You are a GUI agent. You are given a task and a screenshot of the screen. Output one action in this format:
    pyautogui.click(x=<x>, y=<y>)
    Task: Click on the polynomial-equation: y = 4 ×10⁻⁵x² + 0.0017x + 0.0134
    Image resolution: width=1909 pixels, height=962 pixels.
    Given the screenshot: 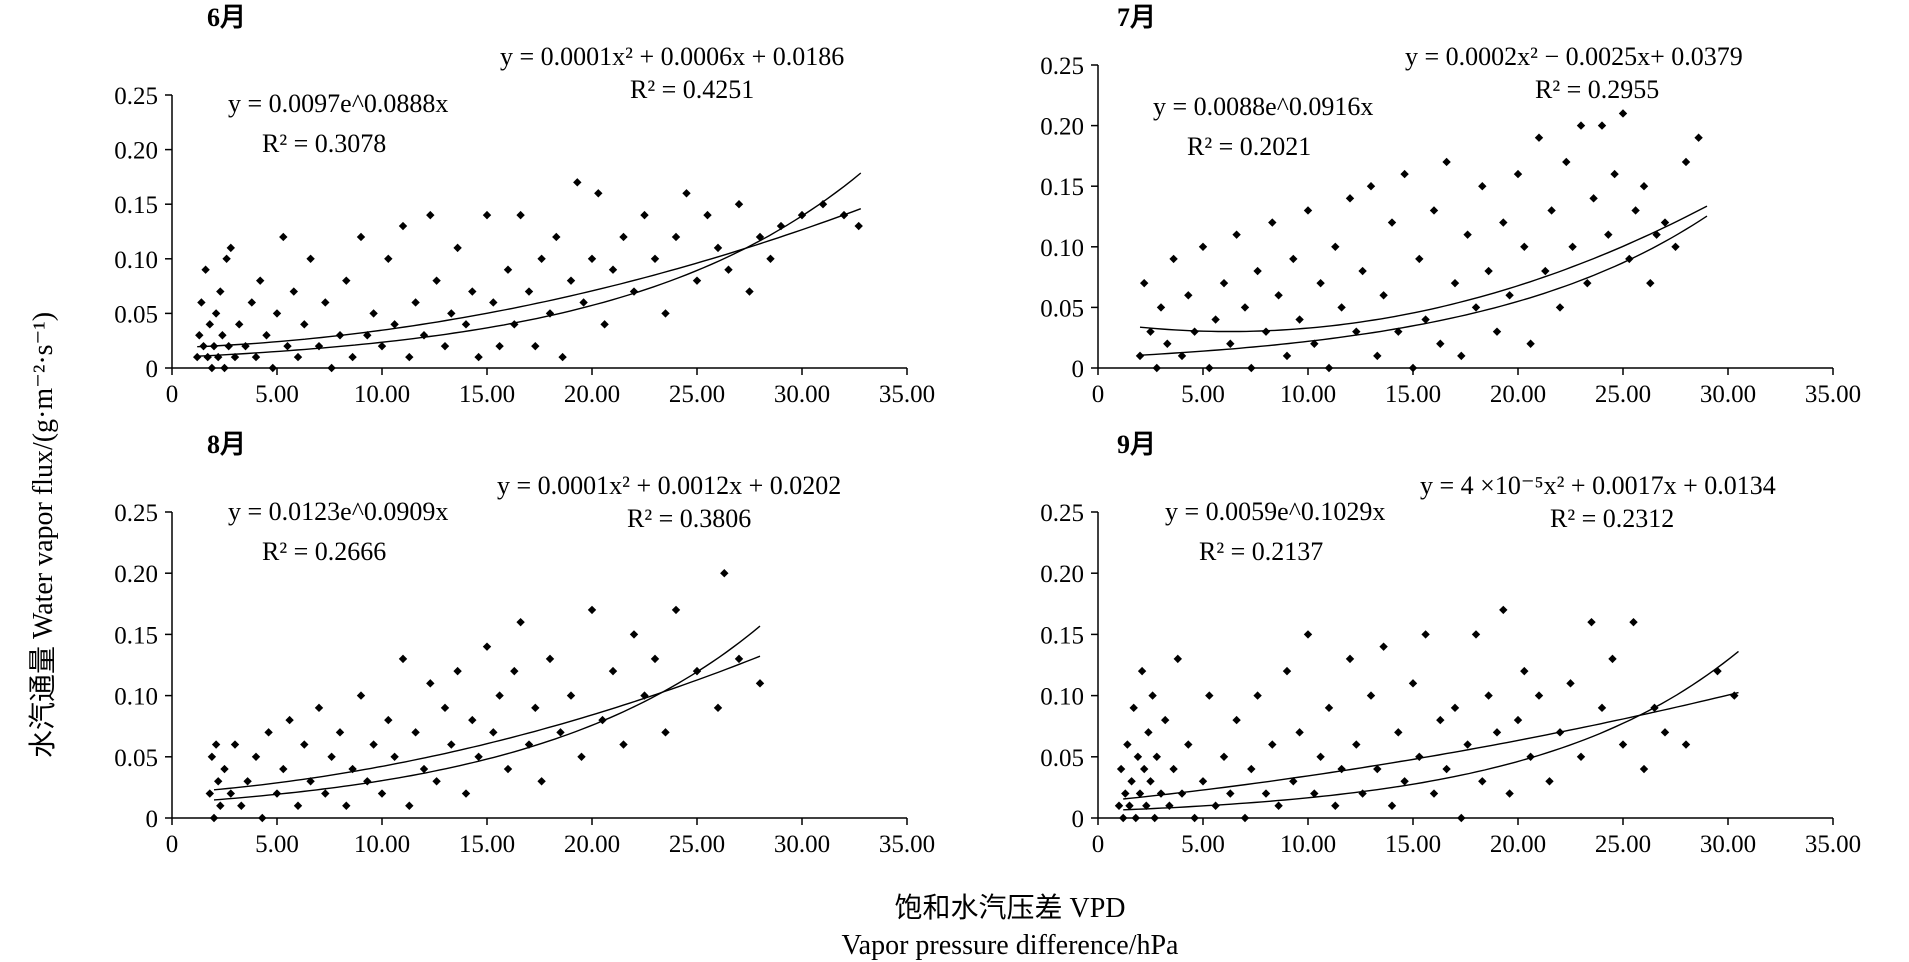 What is the action you would take?
    pyautogui.click(x=1598, y=485)
    